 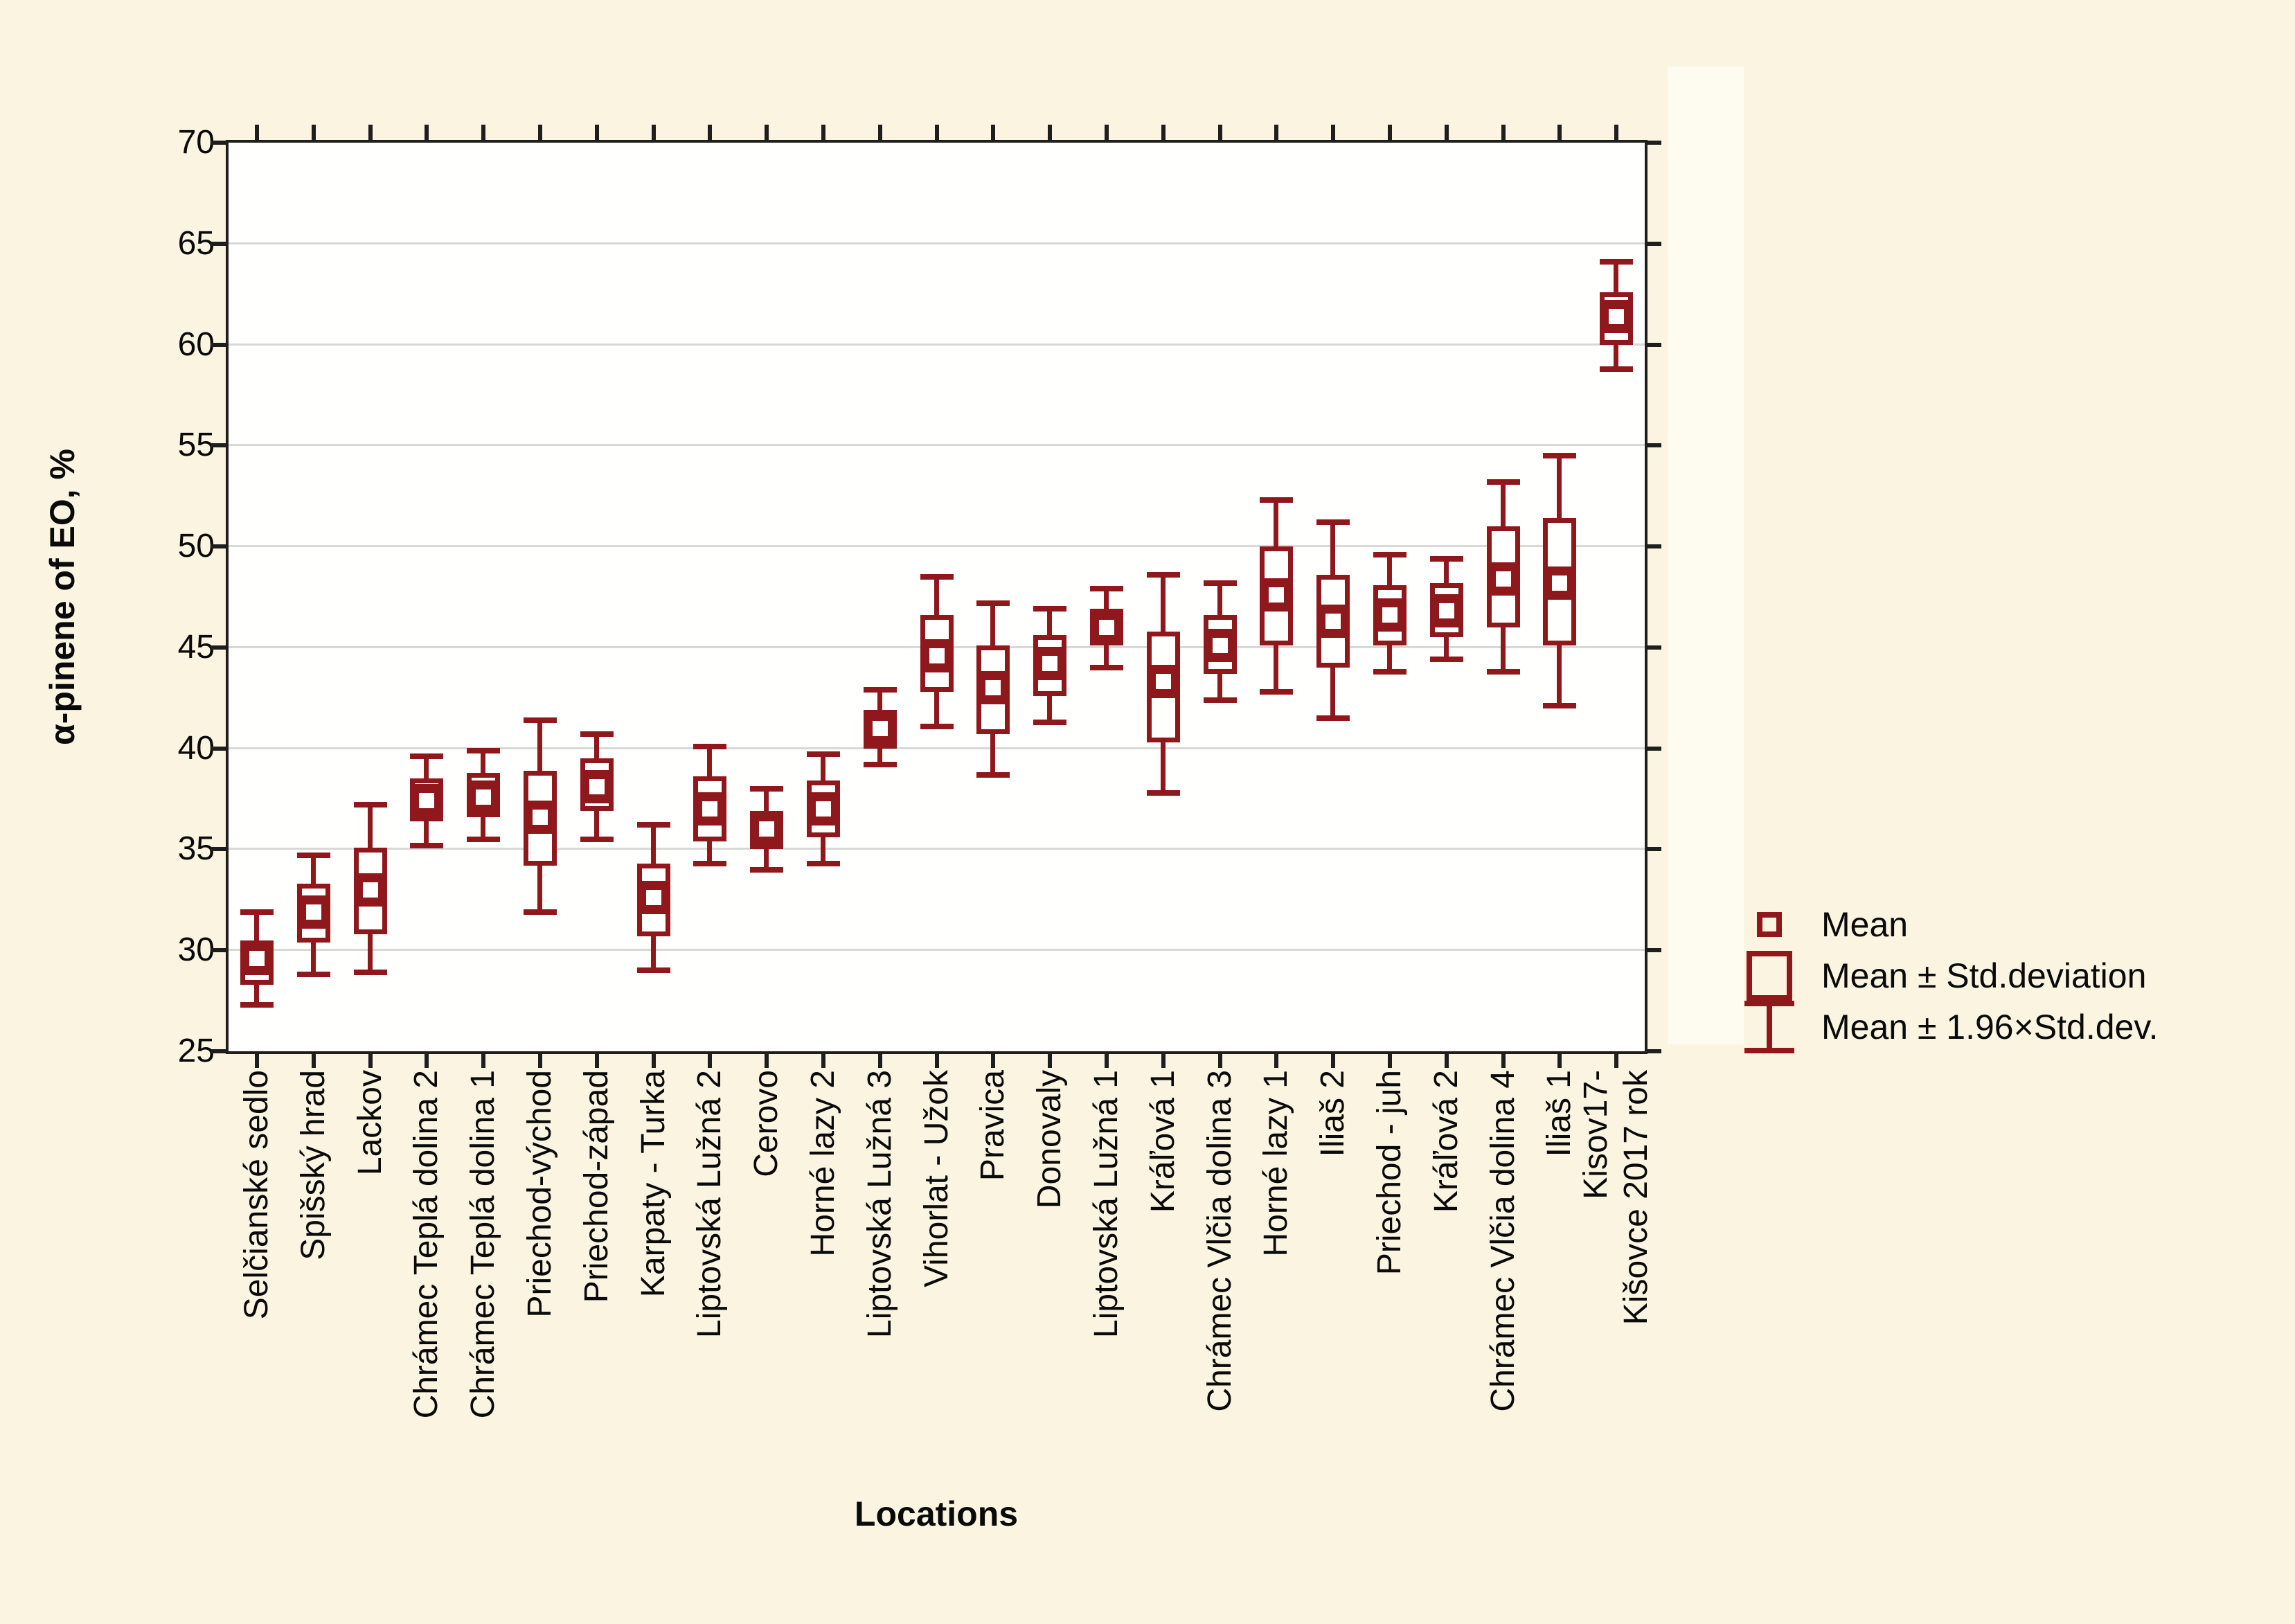 I want to click on x-tick-label: Kráľová 2, so click(x=1446, y=1141).